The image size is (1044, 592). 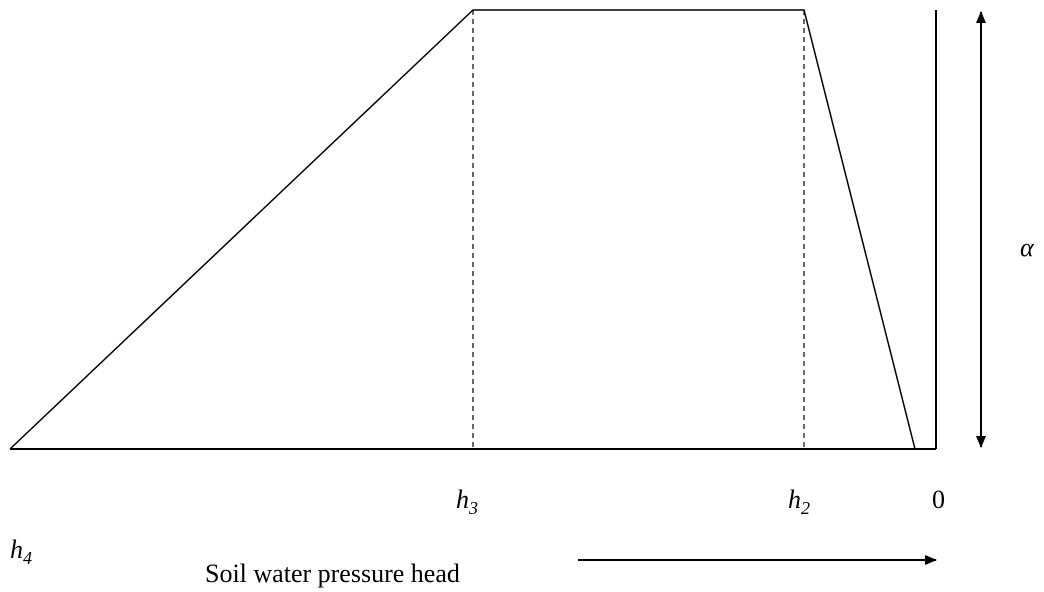 What do you see at coordinates (794, 499) in the screenshot?
I see `h2-text: h` at bounding box center [794, 499].